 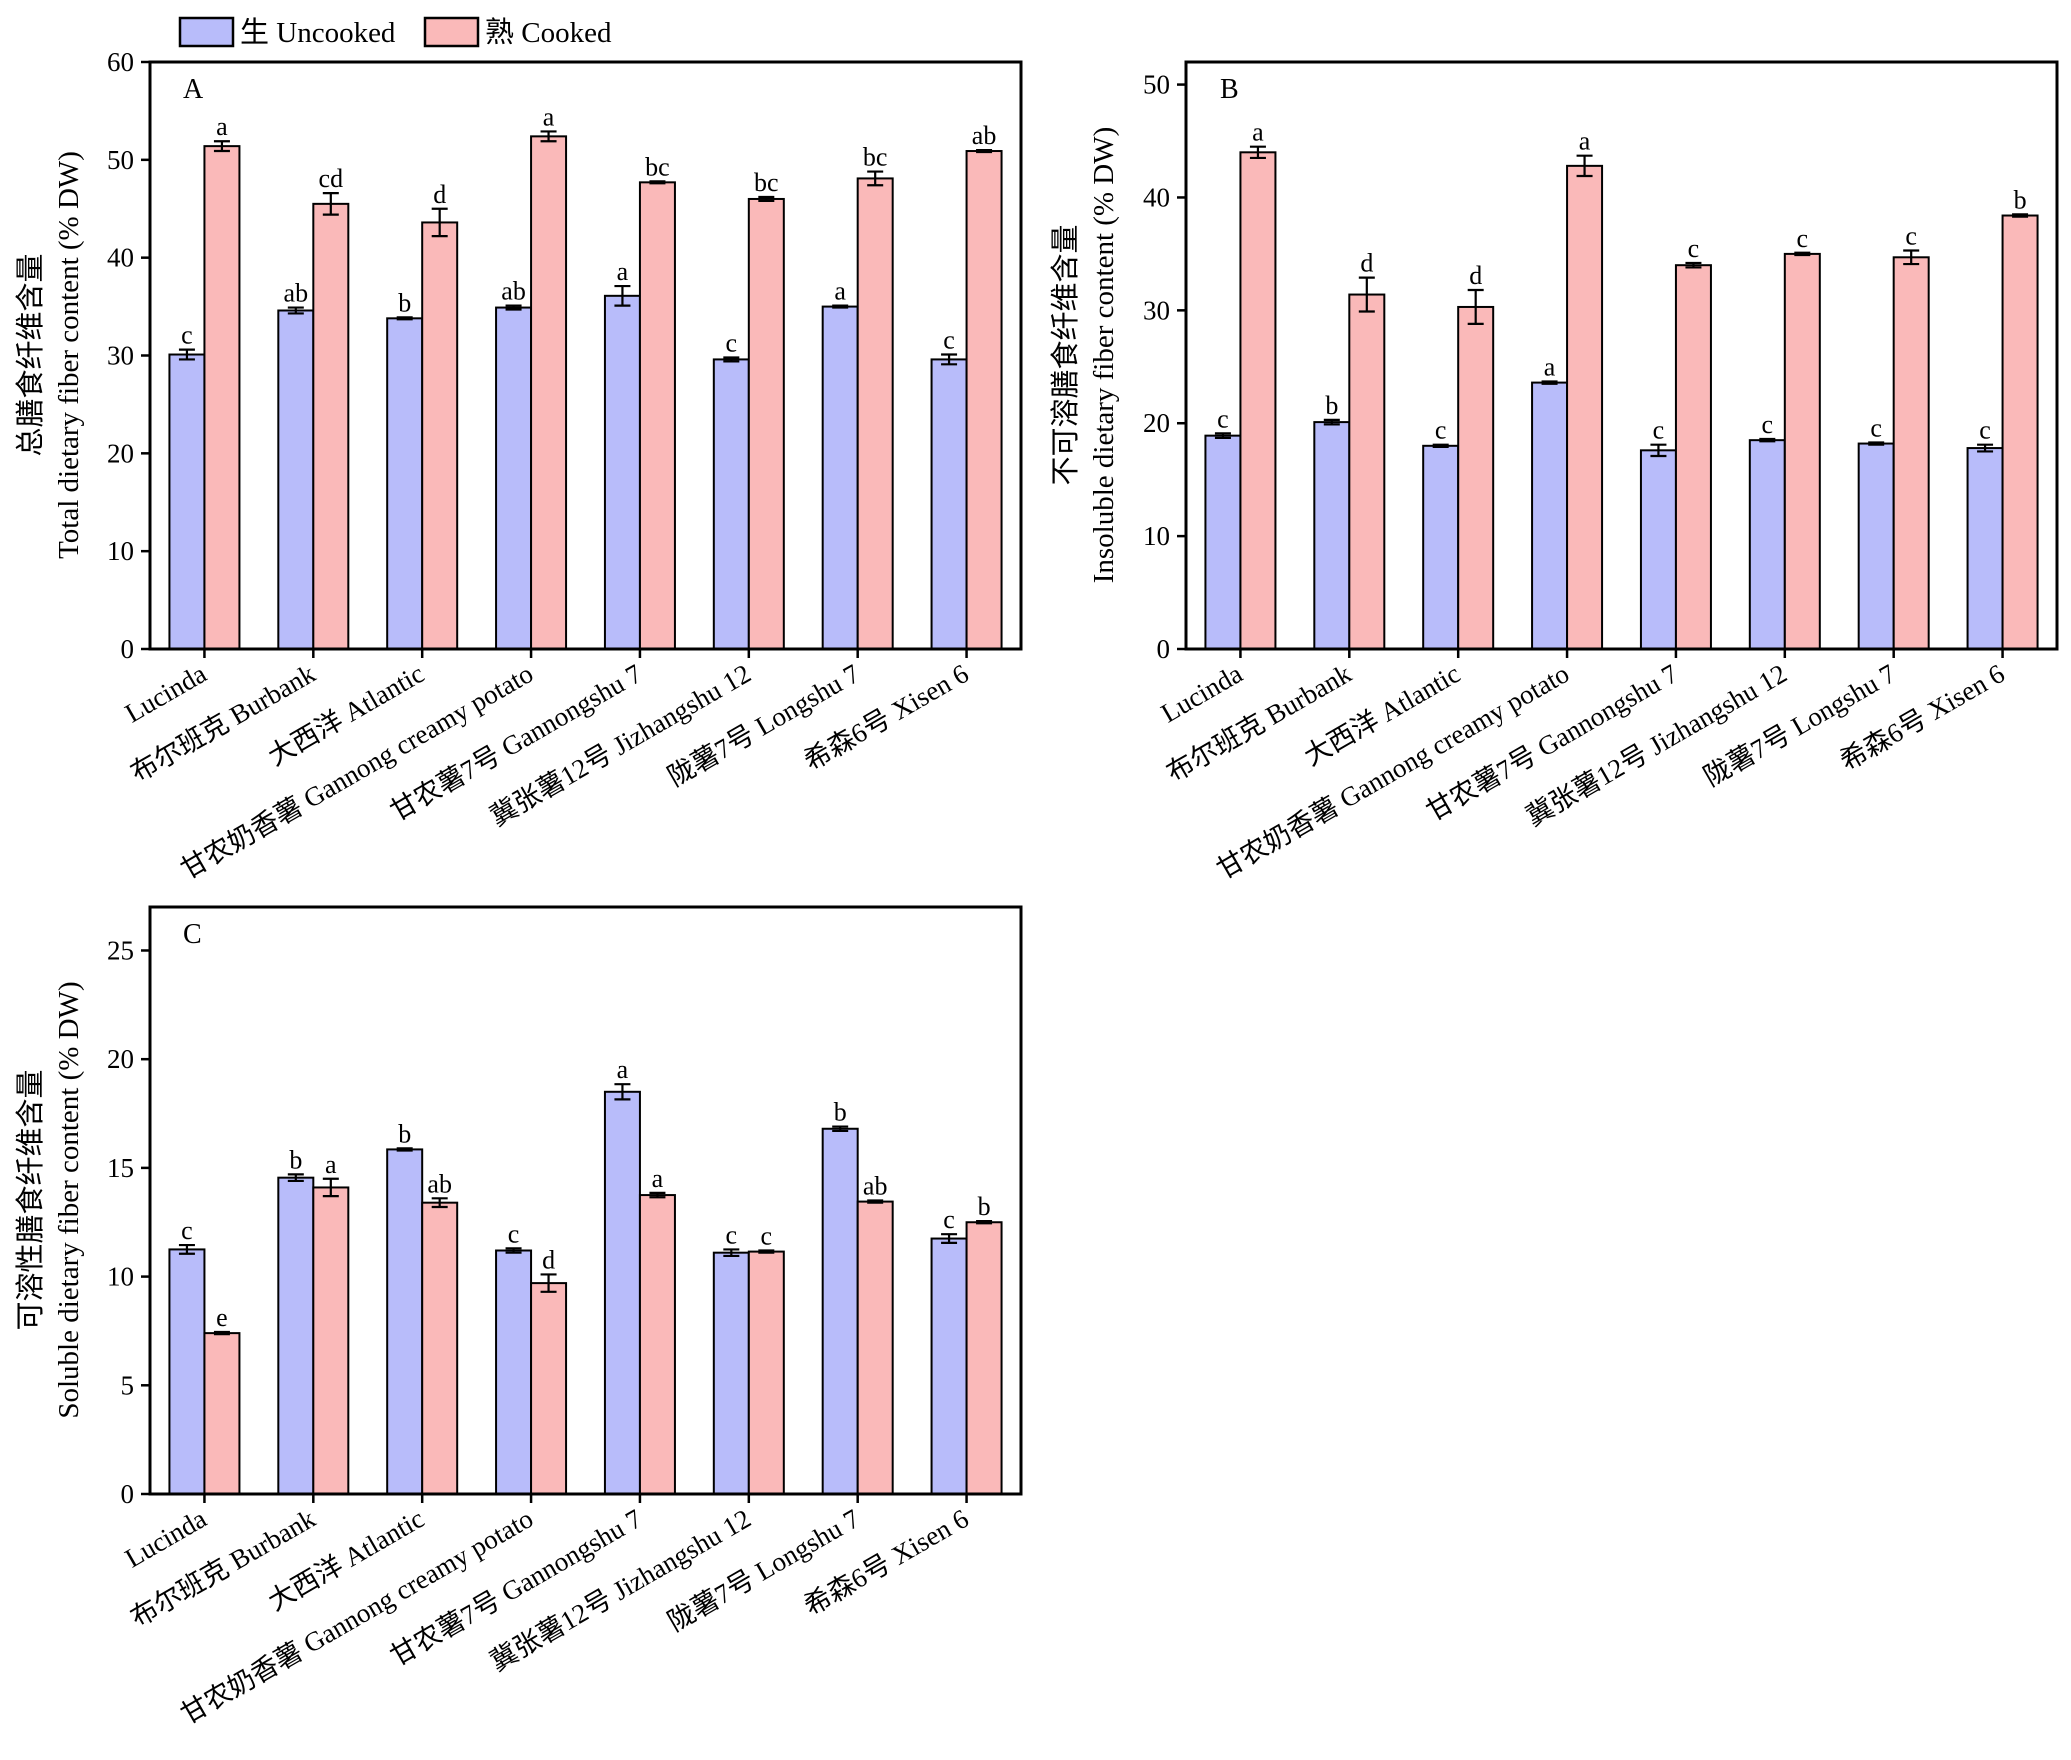 What do you see at coordinates (1156, 197) in the screenshot?
I see `panel-b-ytick-label: 40` at bounding box center [1156, 197].